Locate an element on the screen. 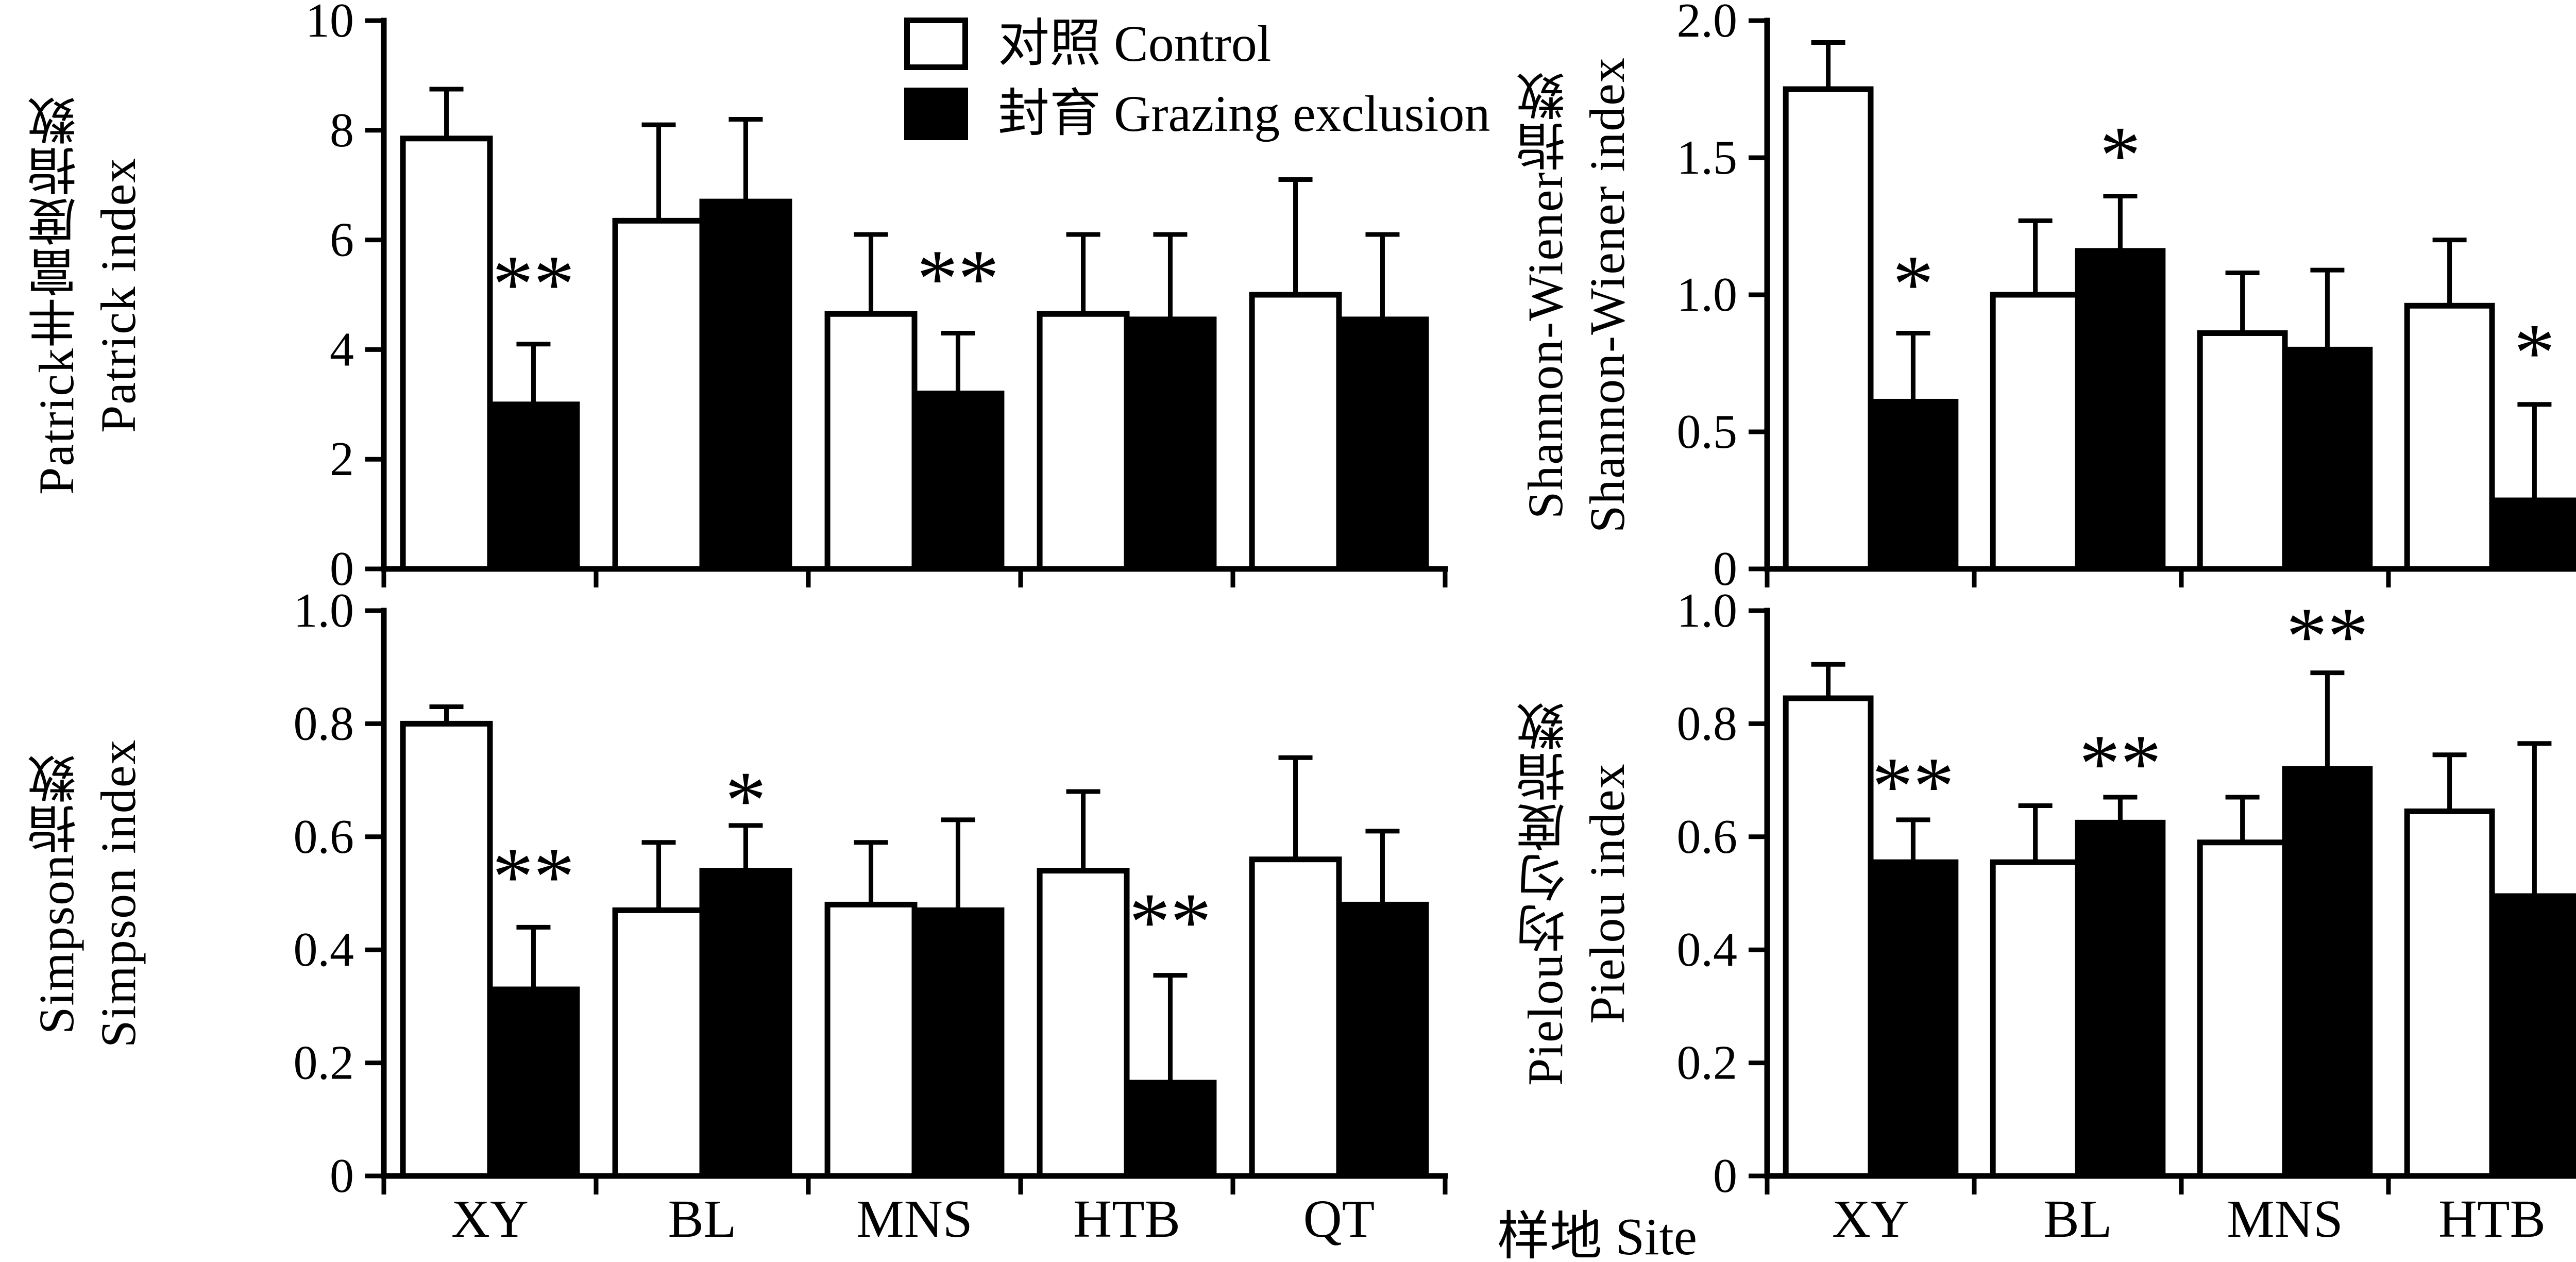 The height and width of the screenshot is (1262, 2576). y-tick-label: 6 is located at coordinates (342, 240).